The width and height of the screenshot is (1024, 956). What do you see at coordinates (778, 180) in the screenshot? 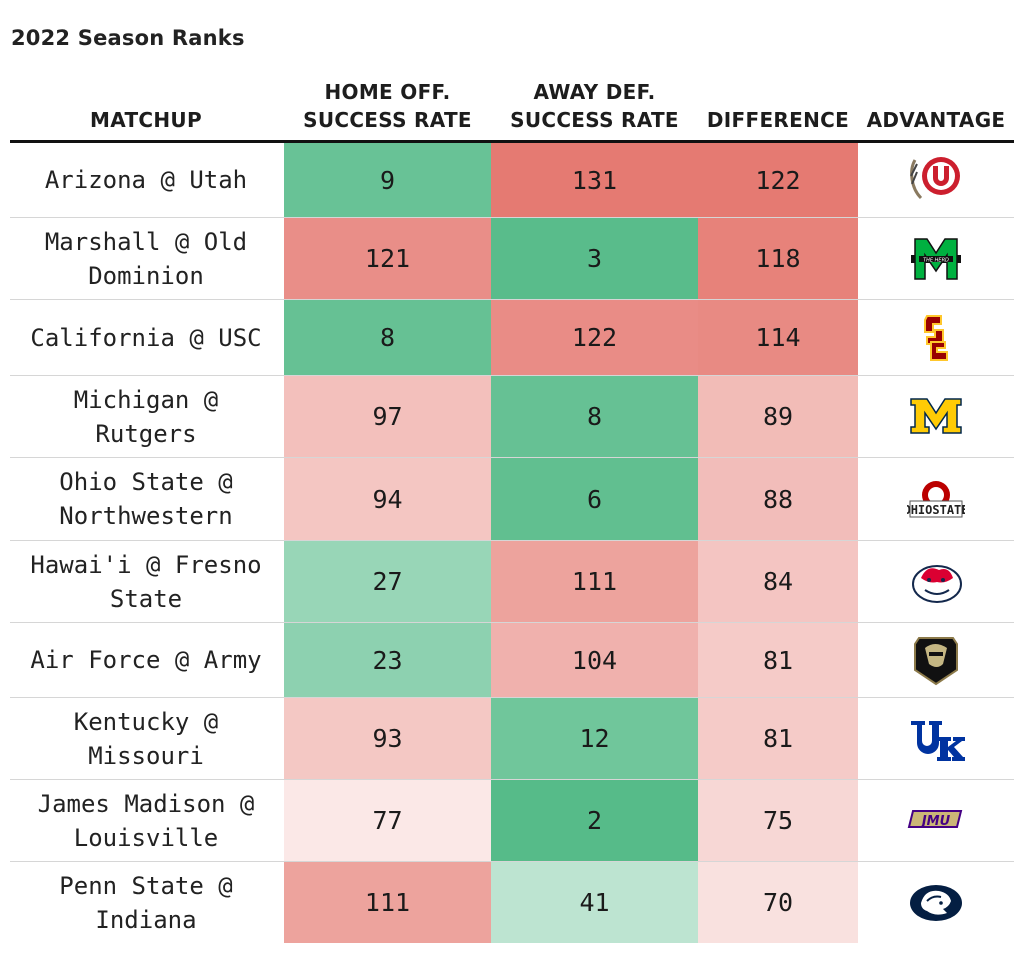
I see `difference-cell: 122` at bounding box center [778, 180].